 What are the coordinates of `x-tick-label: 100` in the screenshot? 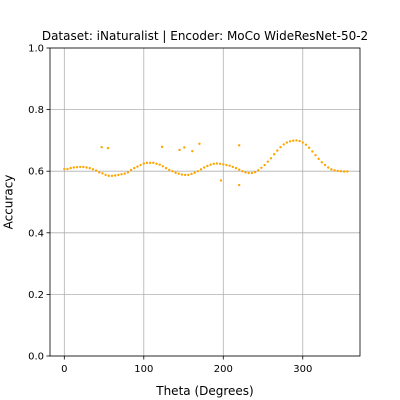 It's located at (143, 369).